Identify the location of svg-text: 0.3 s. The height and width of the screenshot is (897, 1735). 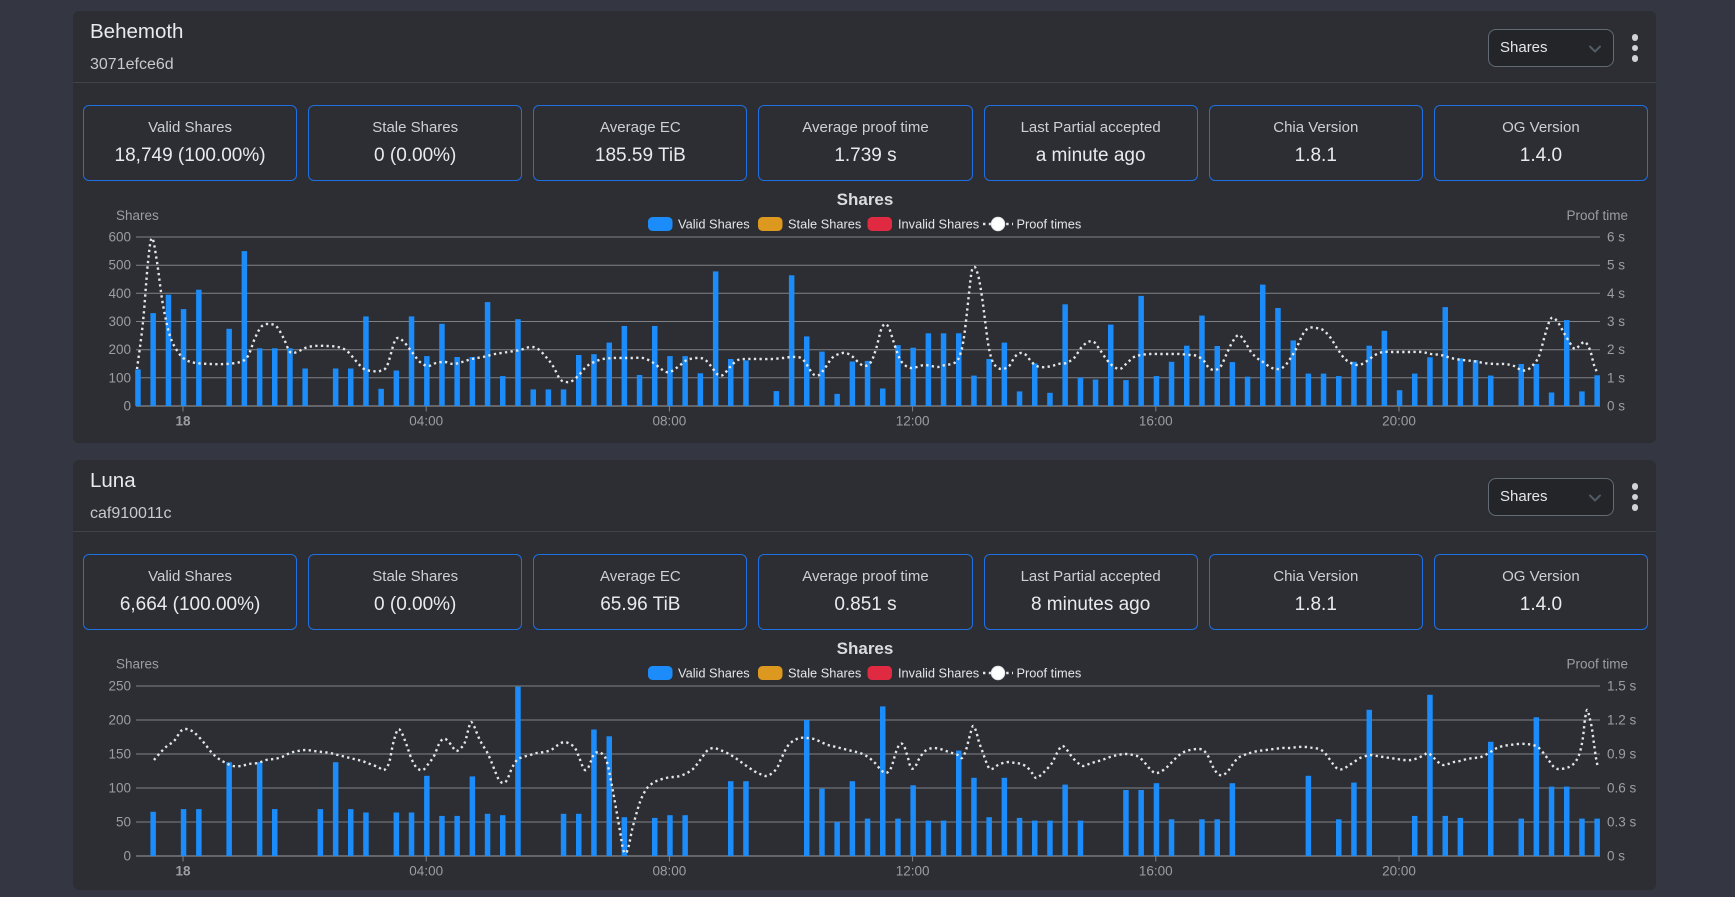
(1622, 822).